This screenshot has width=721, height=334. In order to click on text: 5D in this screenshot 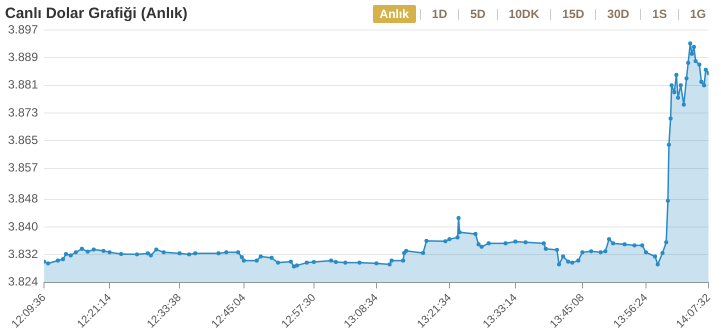, I will do `click(478, 14)`.